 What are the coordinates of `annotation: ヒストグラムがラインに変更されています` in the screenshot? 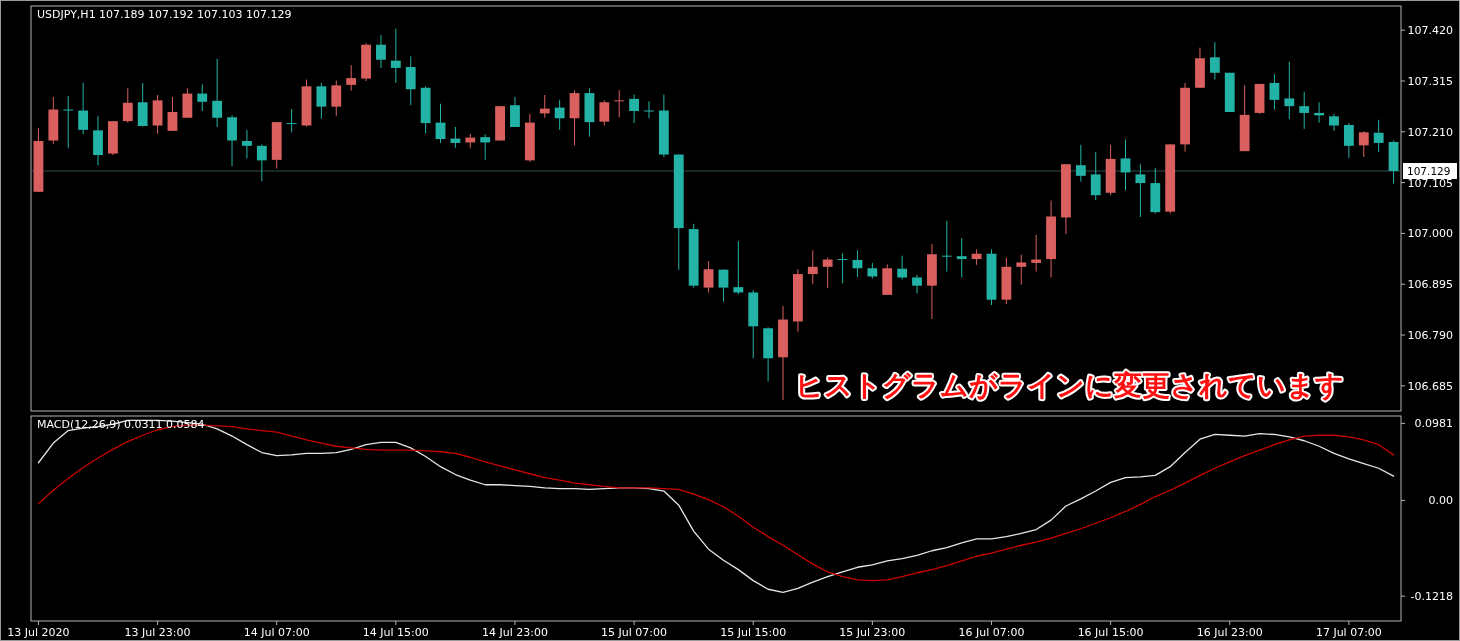 It's located at (1069, 385).